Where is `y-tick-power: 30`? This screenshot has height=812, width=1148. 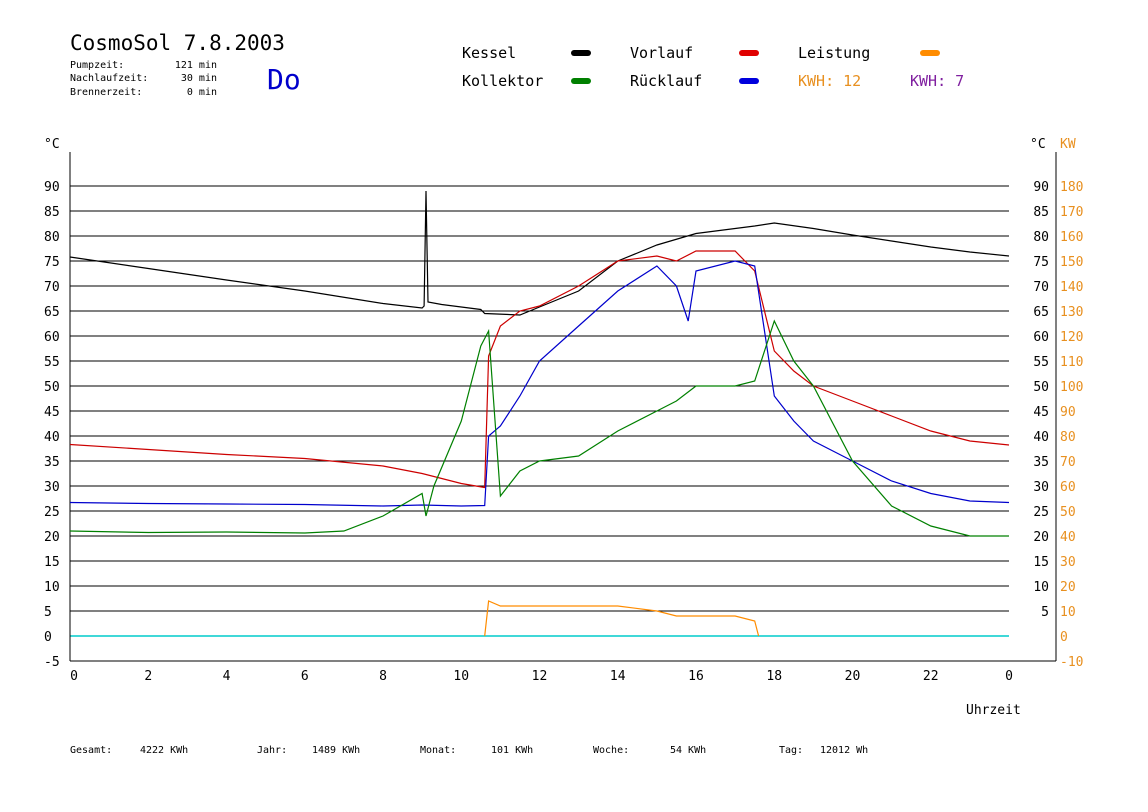
y-tick-power: 30 is located at coordinates (1068, 562).